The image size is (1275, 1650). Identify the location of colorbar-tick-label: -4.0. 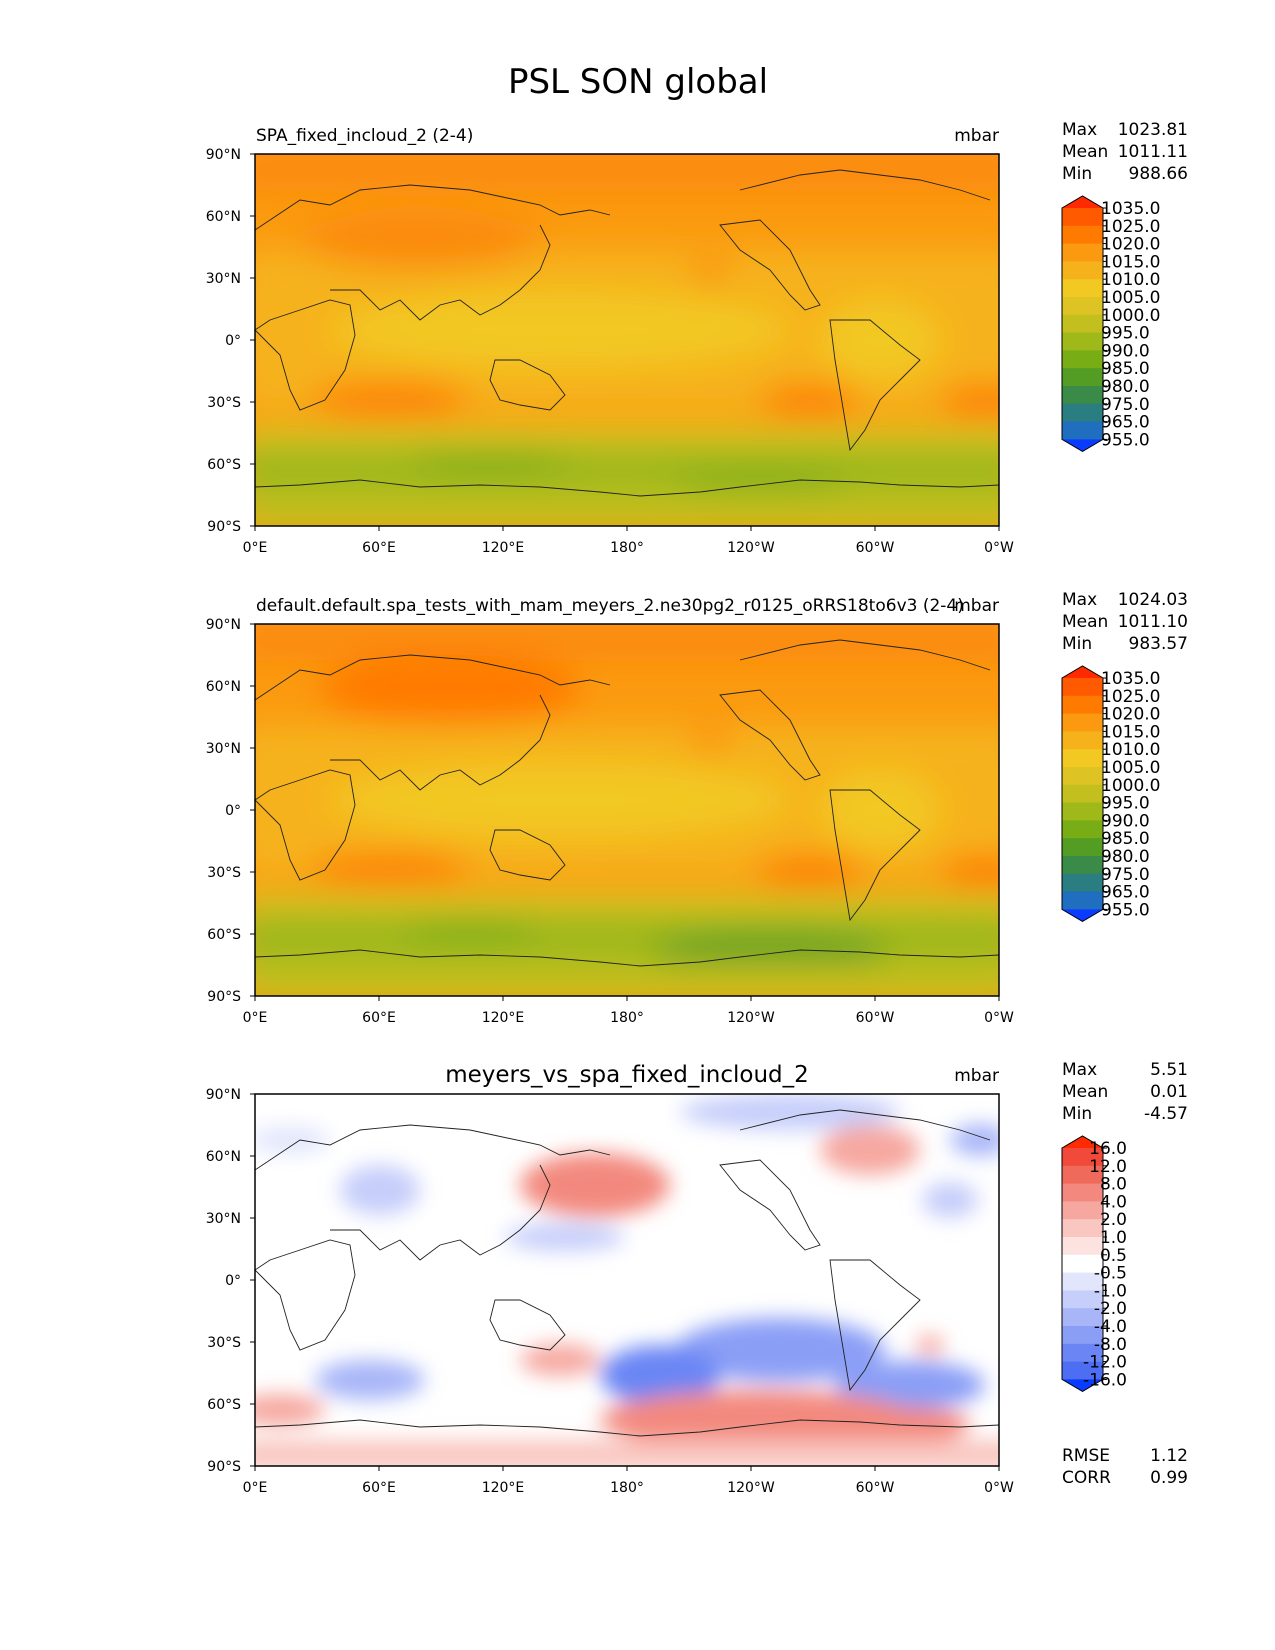
(1110, 1327).